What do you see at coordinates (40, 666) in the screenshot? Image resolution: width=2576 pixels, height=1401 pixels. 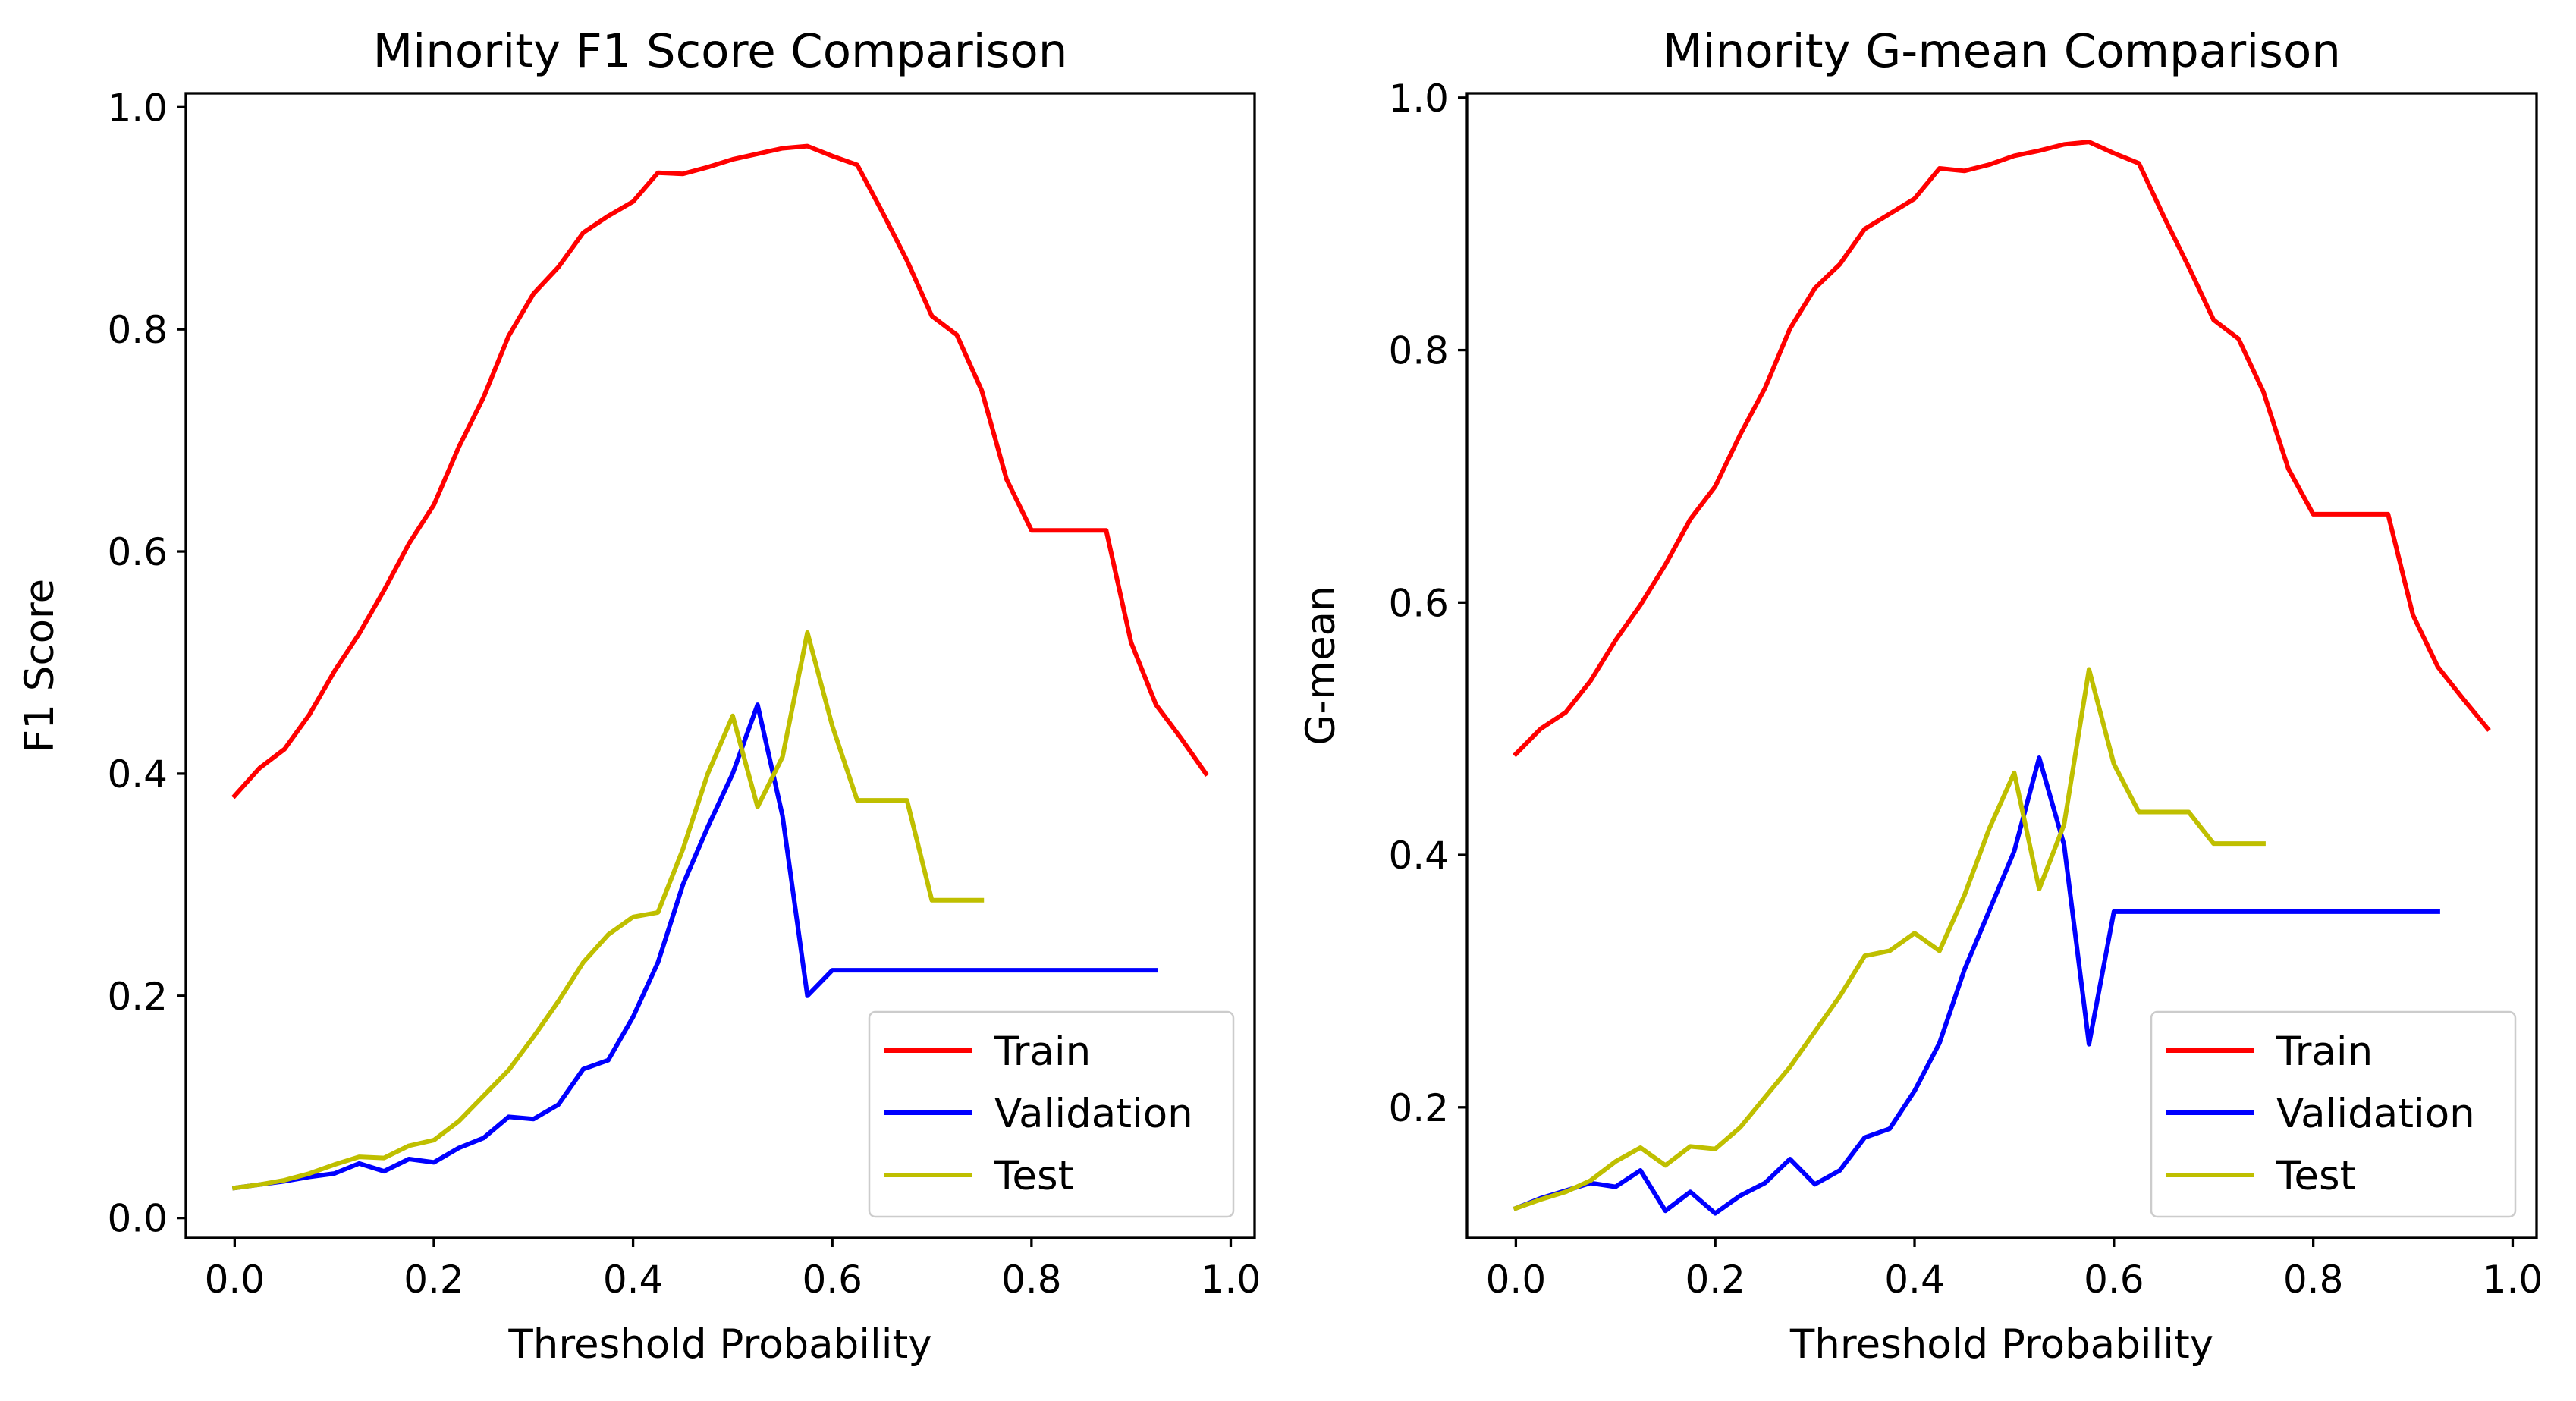 I see `y-axis-label: F1 Score` at bounding box center [40, 666].